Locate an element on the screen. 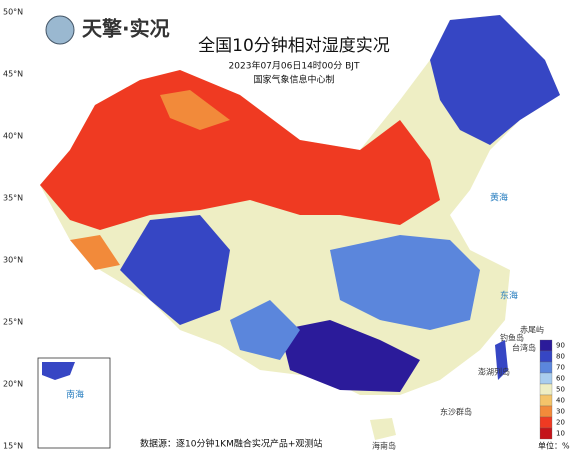 The width and height of the screenshot is (588, 468). latitude-label: 50°N is located at coordinates (13, 12).